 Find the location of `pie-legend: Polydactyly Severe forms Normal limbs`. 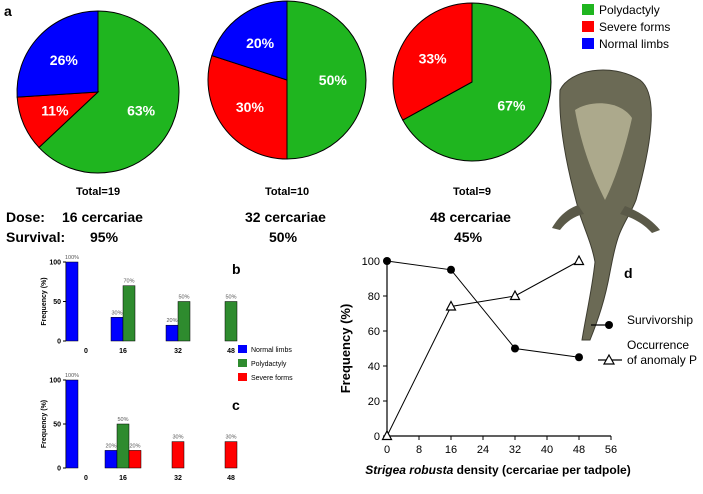

pie-legend: Polydactyly Severe forms Normal limbs is located at coordinates (626, 27).